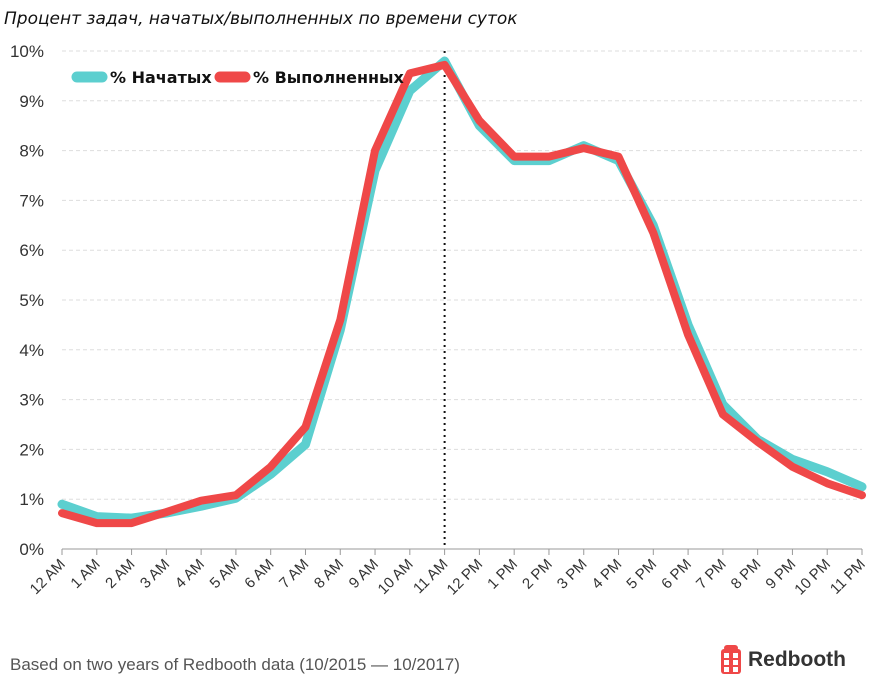 The image size is (876, 686). I want to click on x-tick-label: 11 PM, so click(848, 577).